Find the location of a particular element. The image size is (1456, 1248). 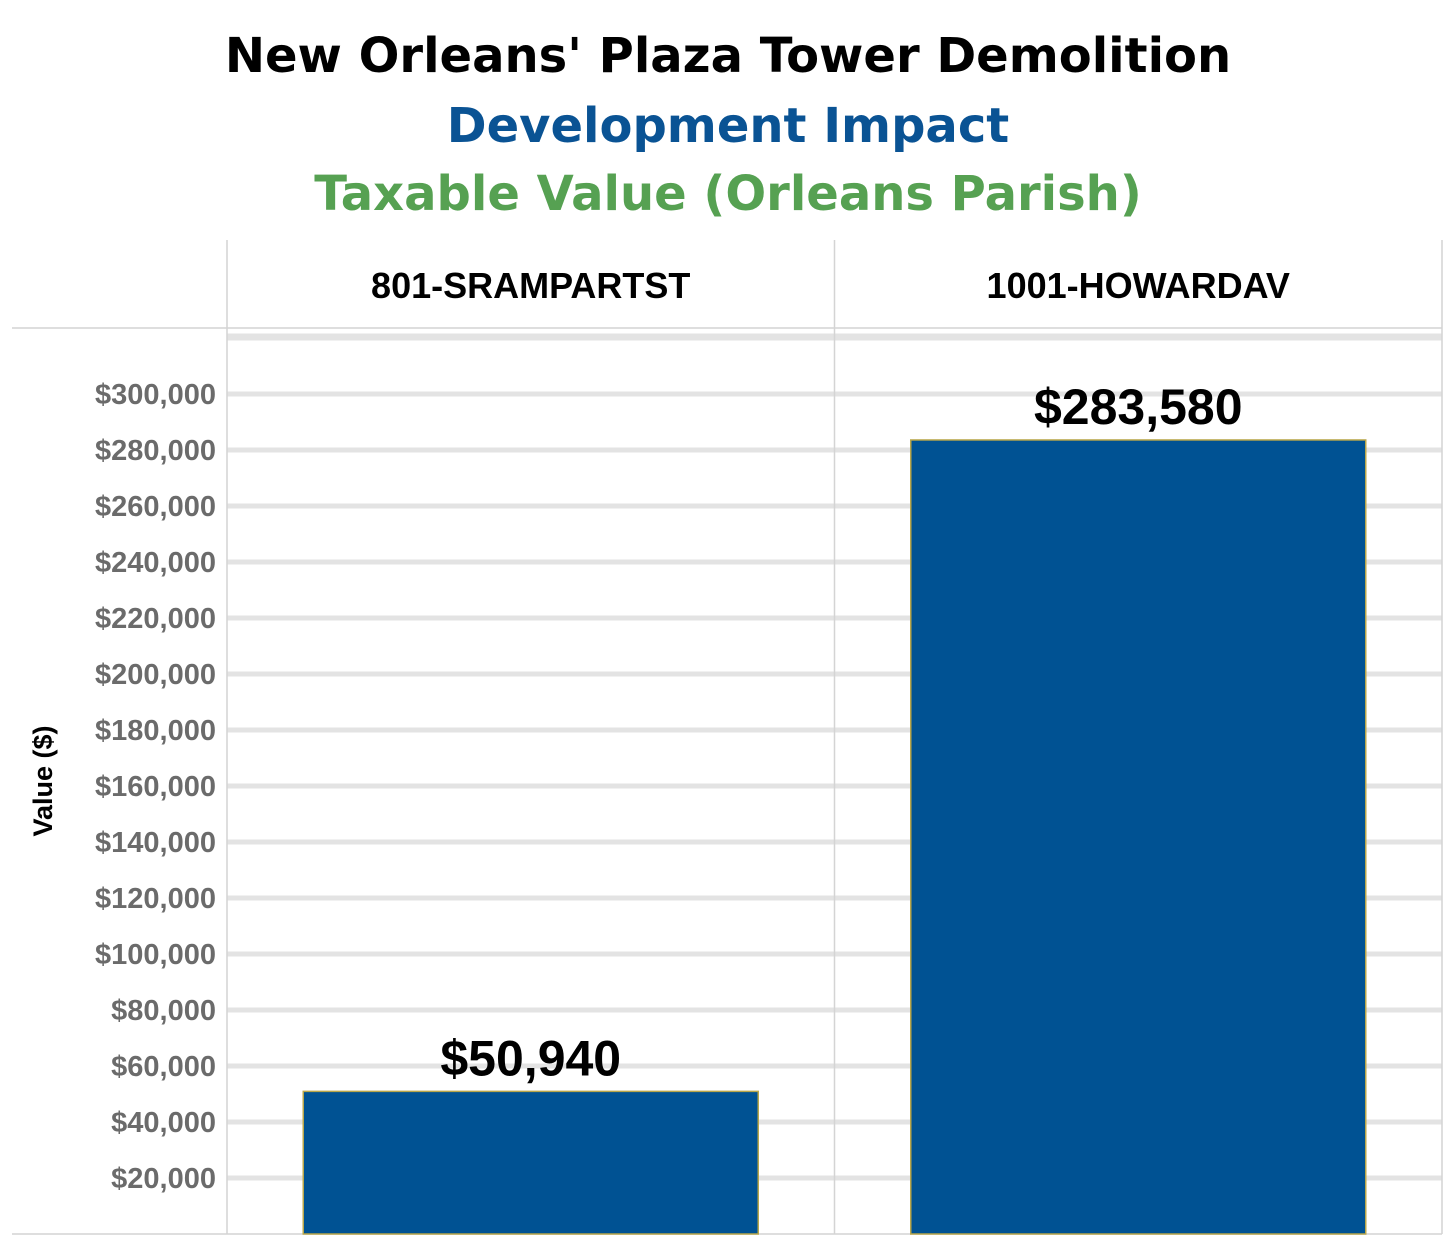

y-axis-title: Value ($) is located at coordinates (43, 780).